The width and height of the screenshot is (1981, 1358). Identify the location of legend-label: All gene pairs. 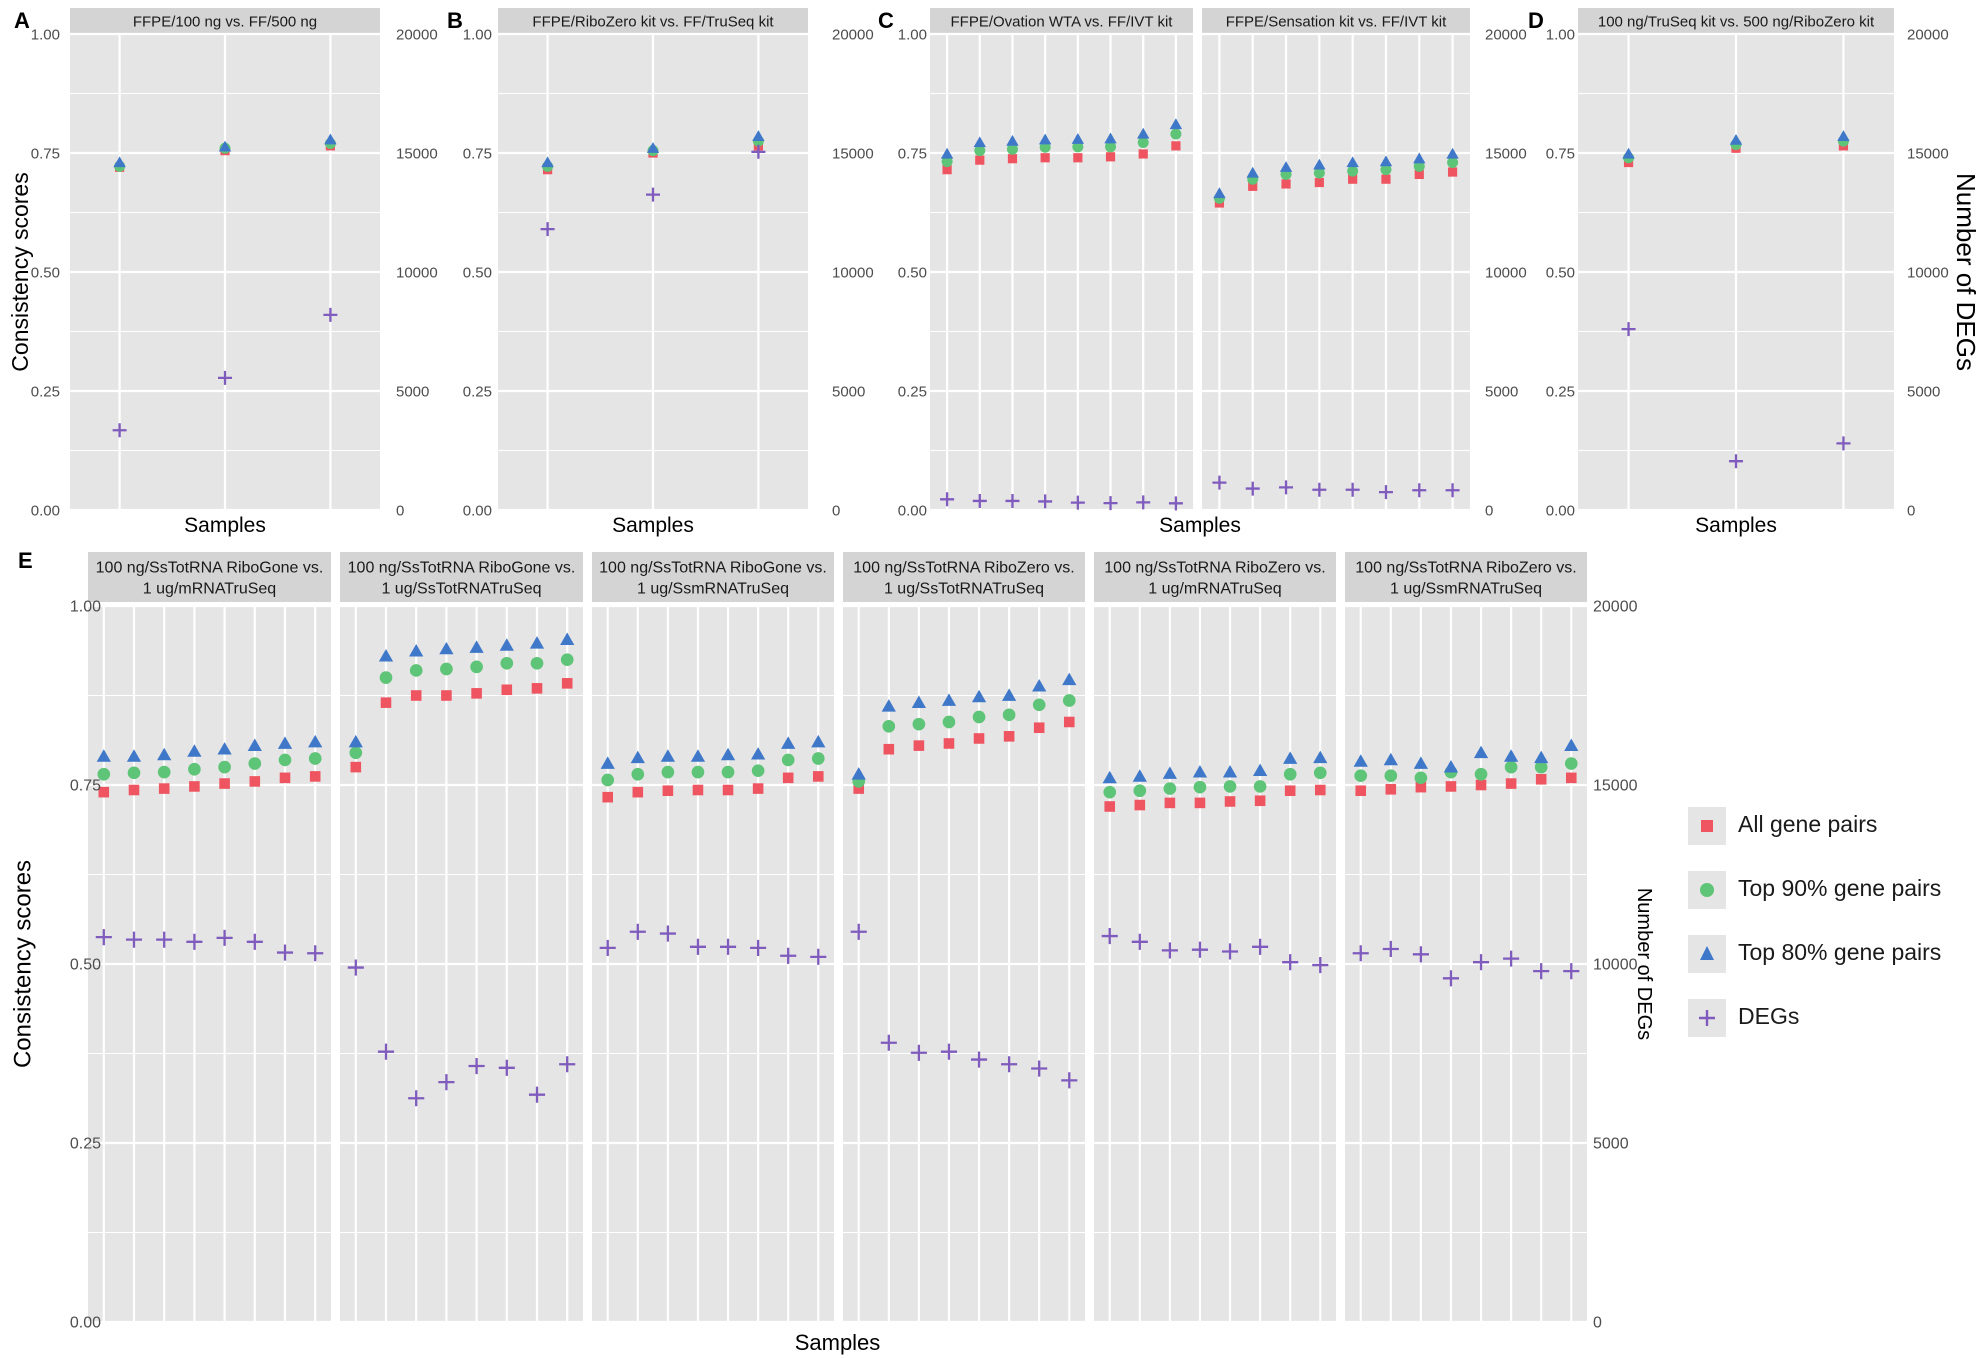
(1808, 824).